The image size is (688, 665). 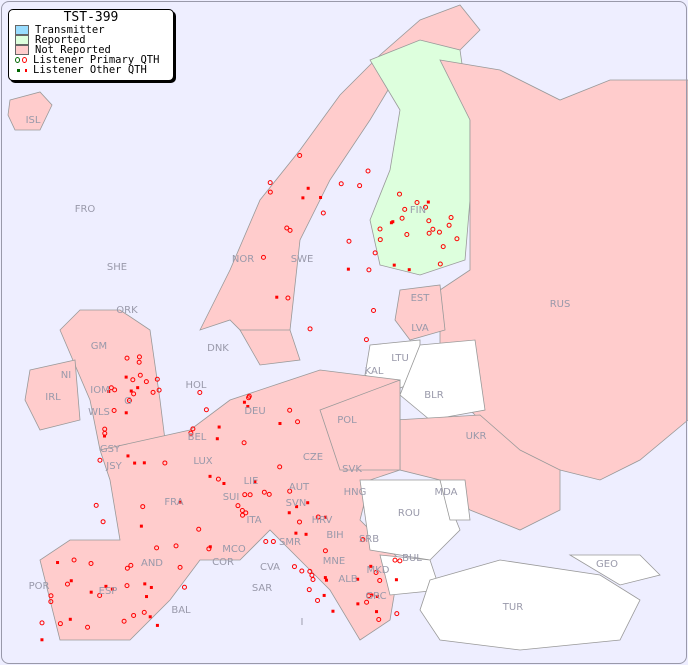 What do you see at coordinates (421, 298) in the screenshot?
I see `country-label-est: EST` at bounding box center [421, 298].